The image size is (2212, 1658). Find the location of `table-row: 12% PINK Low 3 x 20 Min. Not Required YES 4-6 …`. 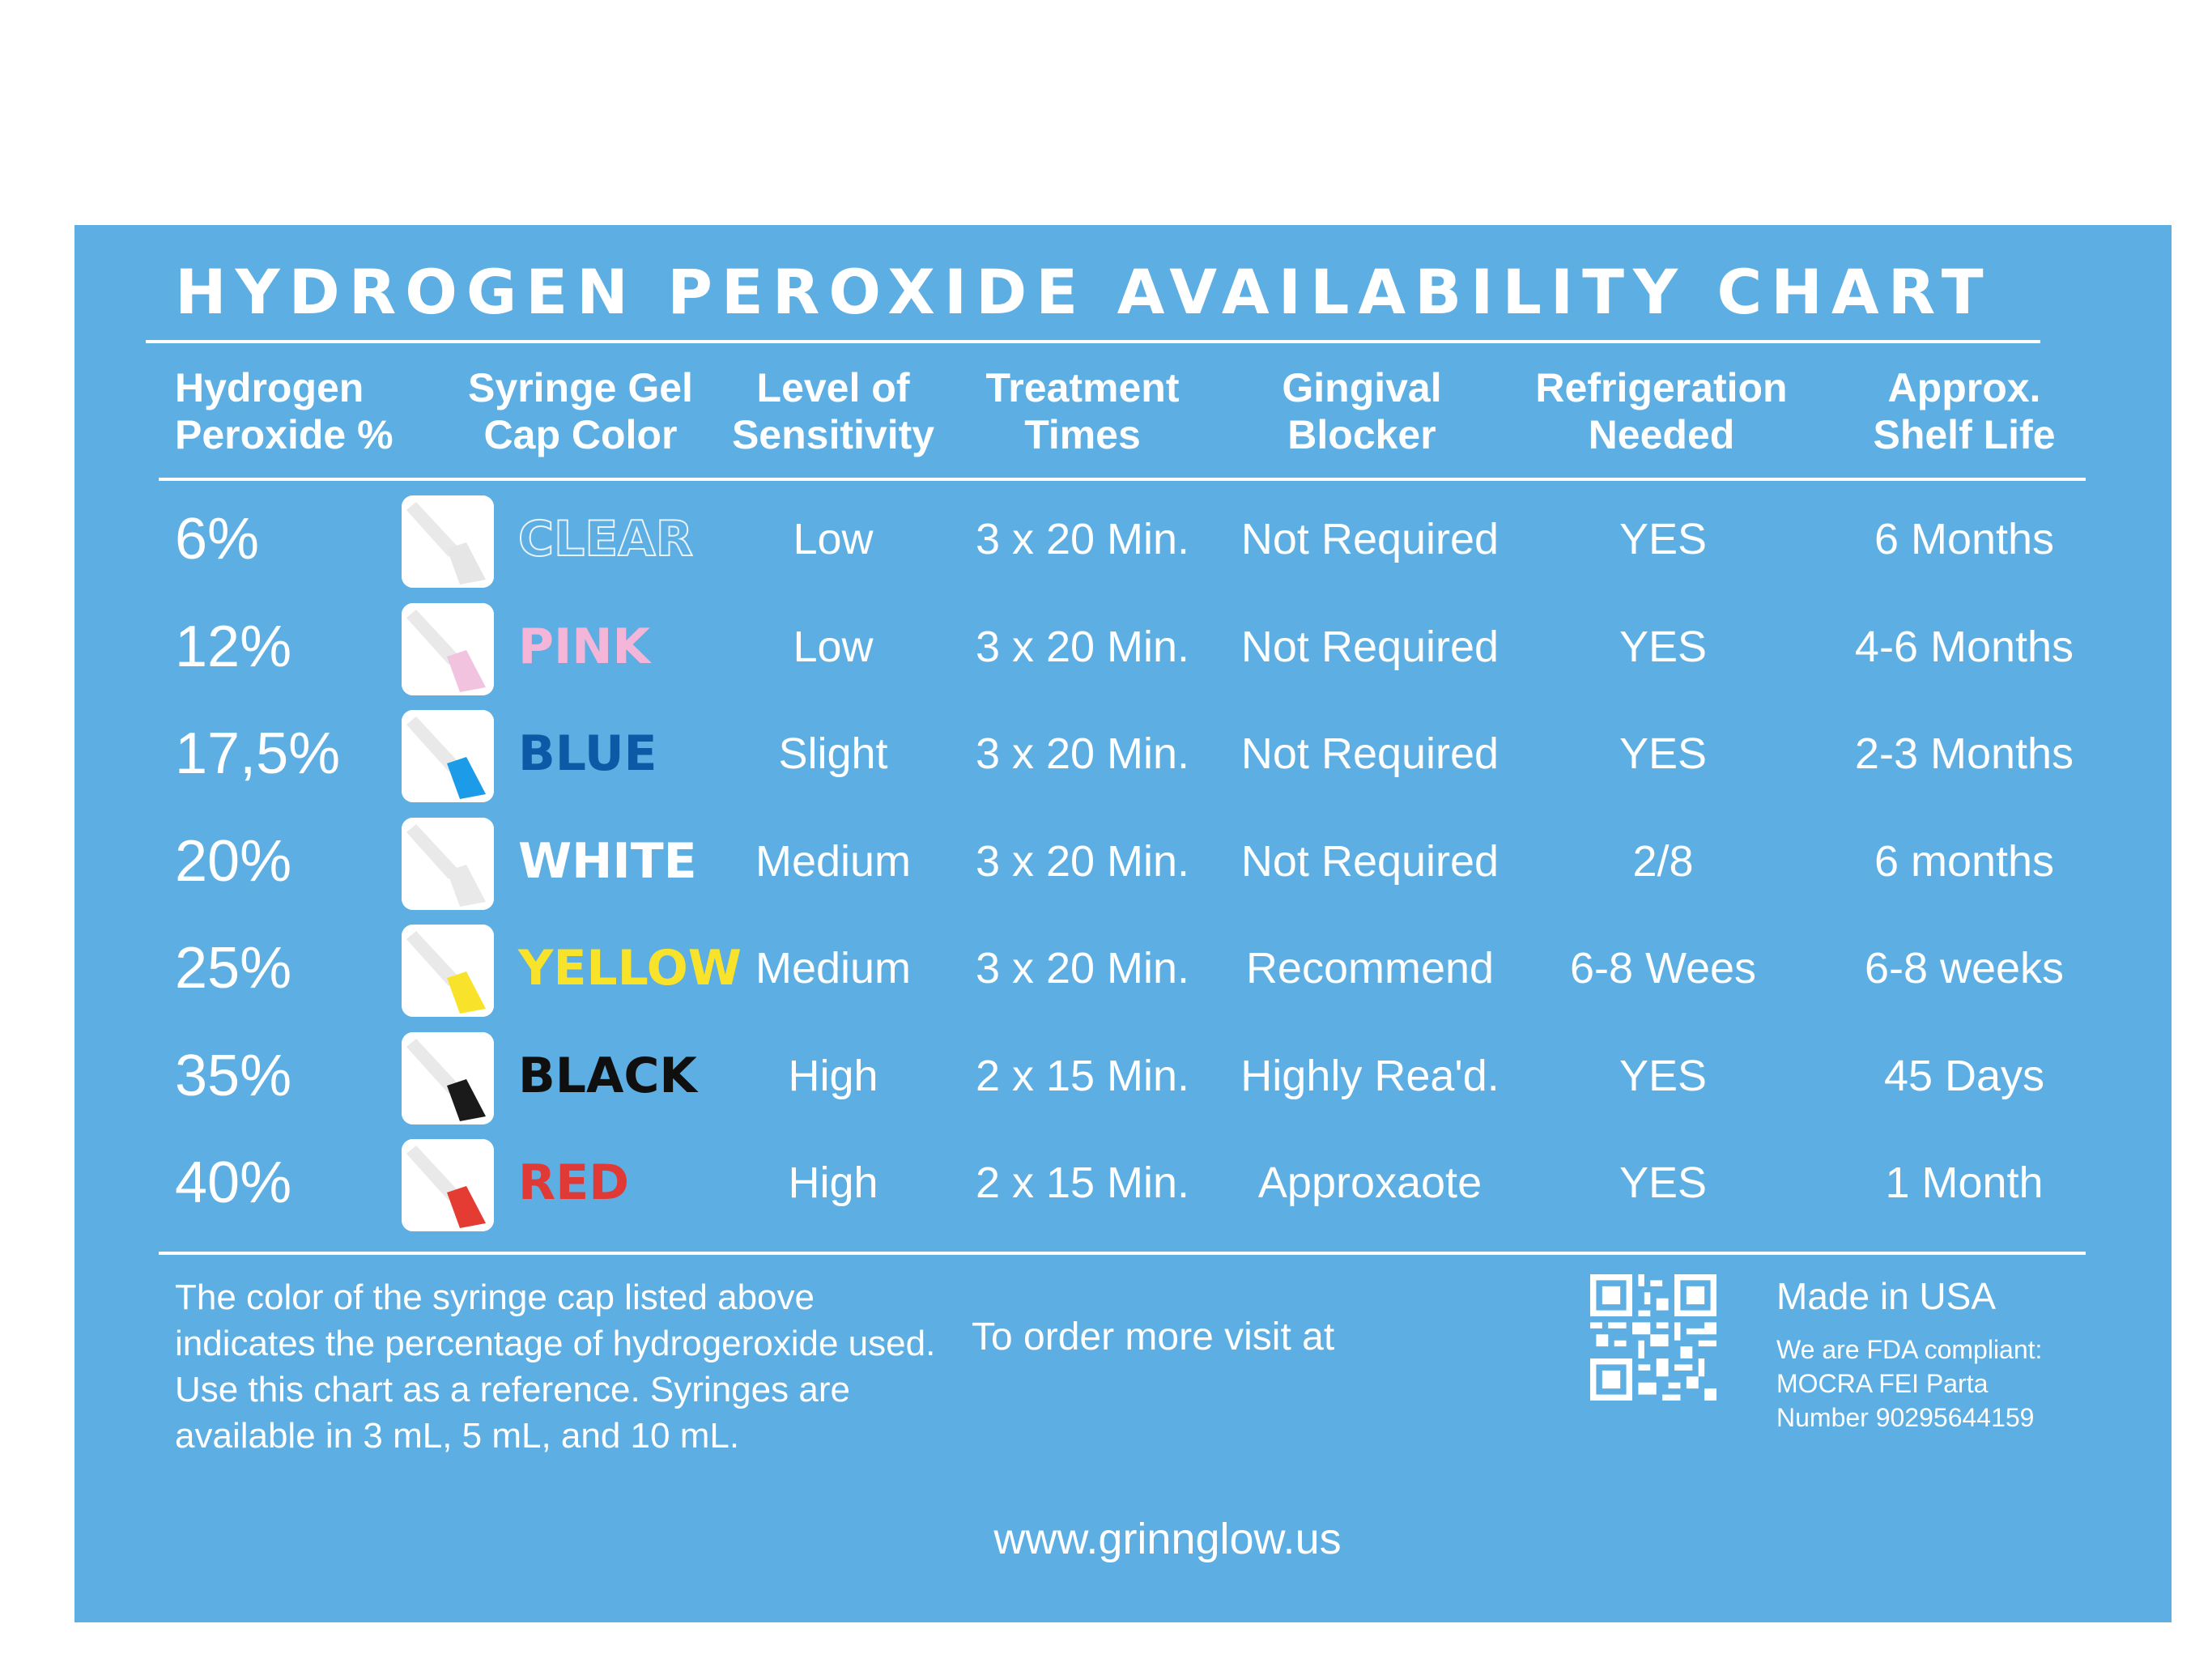

table-row: 12% PINK Low 3 x 20 Min. Not Required YES 4-6 … is located at coordinates (1123, 646).